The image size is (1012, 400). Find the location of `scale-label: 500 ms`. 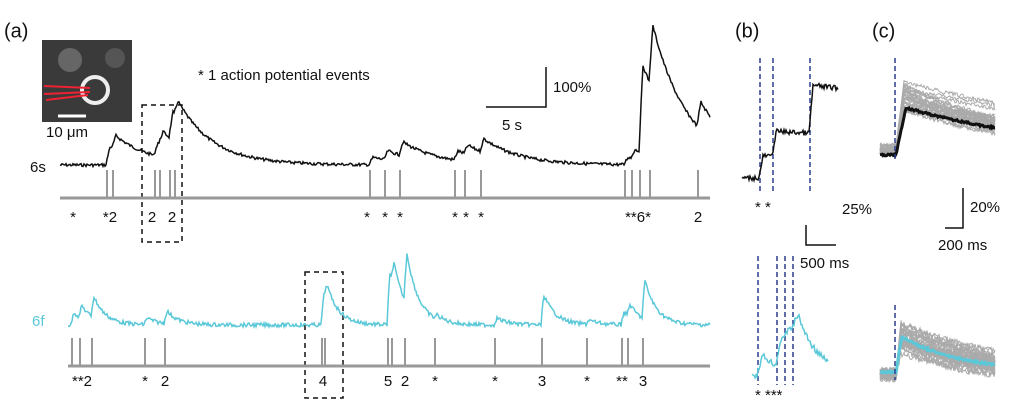

scale-label: 500 ms is located at coordinates (824, 263).